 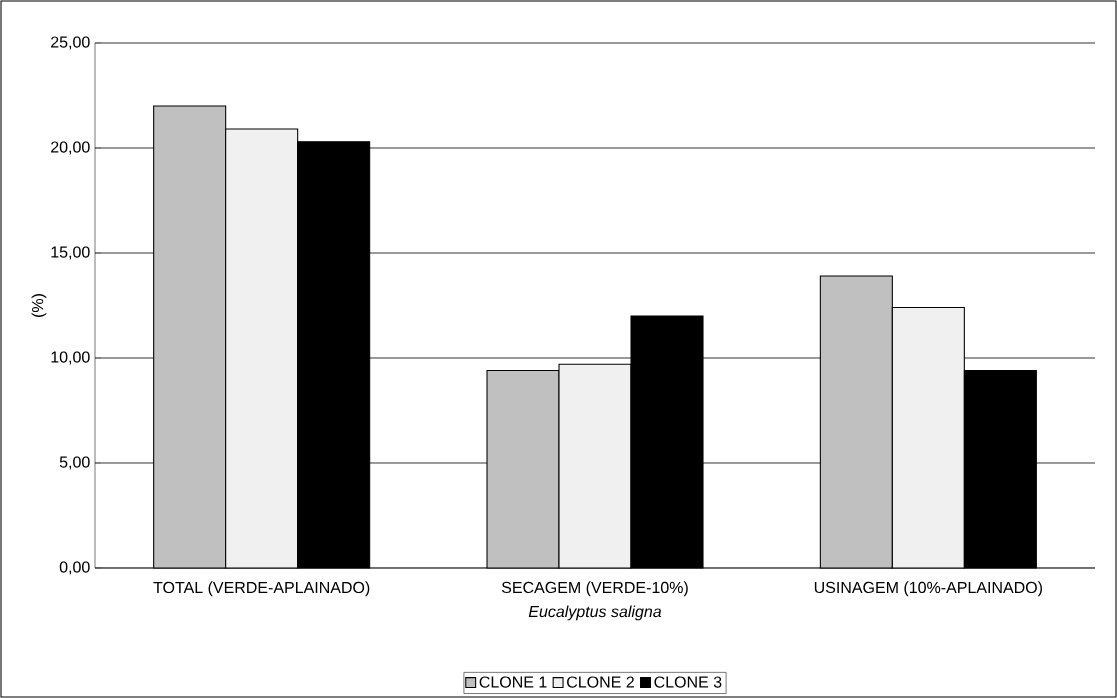 What do you see at coordinates (594, 589) in the screenshot?
I see `x-tick-label: SECAGEM (VERDE-10%)` at bounding box center [594, 589].